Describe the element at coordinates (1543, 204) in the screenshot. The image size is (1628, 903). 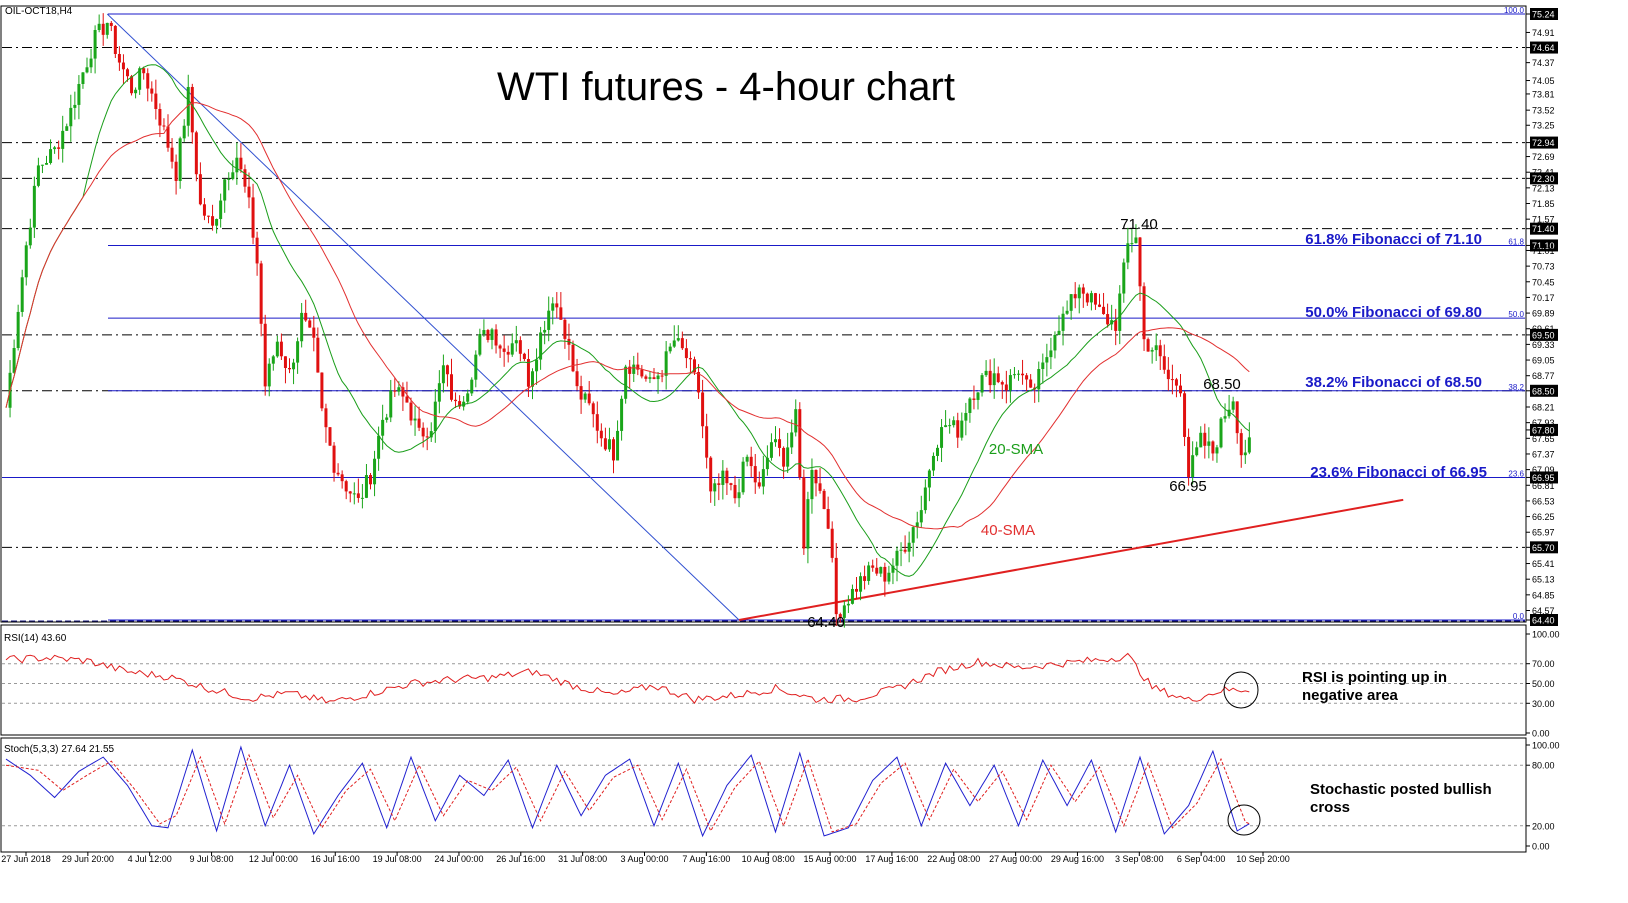
I see `price-tick-label: 71.85` at that location.